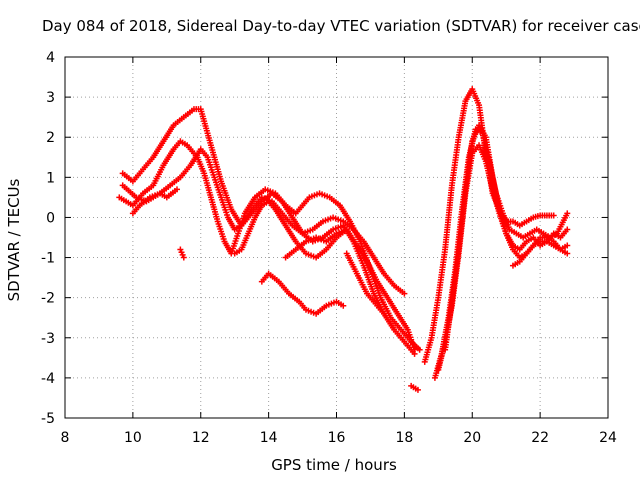 This screenshot has height=480, width=640. What do you see at coordinates (201, 438) in the screenshot?
I see `x-tick-label: 12` at bounding box center [201, 438].